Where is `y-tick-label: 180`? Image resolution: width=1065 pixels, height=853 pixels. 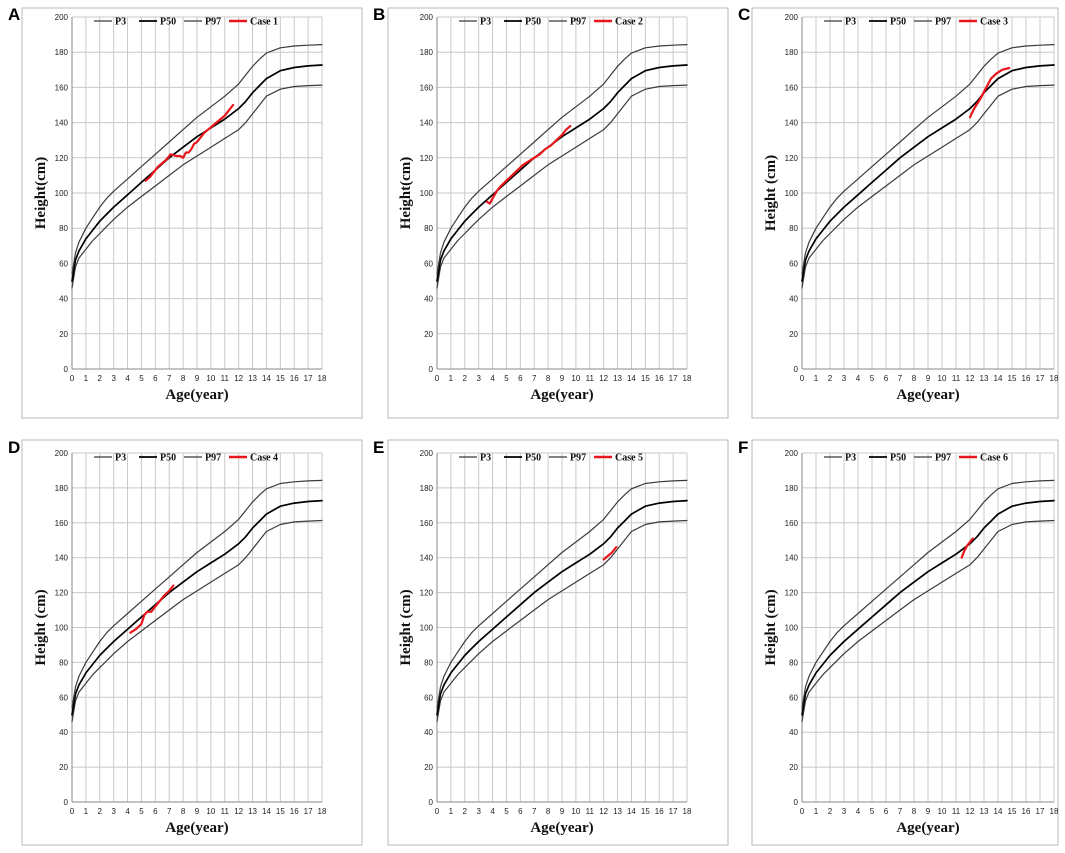
y-tick-label: 180 is located at coordinates (62, 488).